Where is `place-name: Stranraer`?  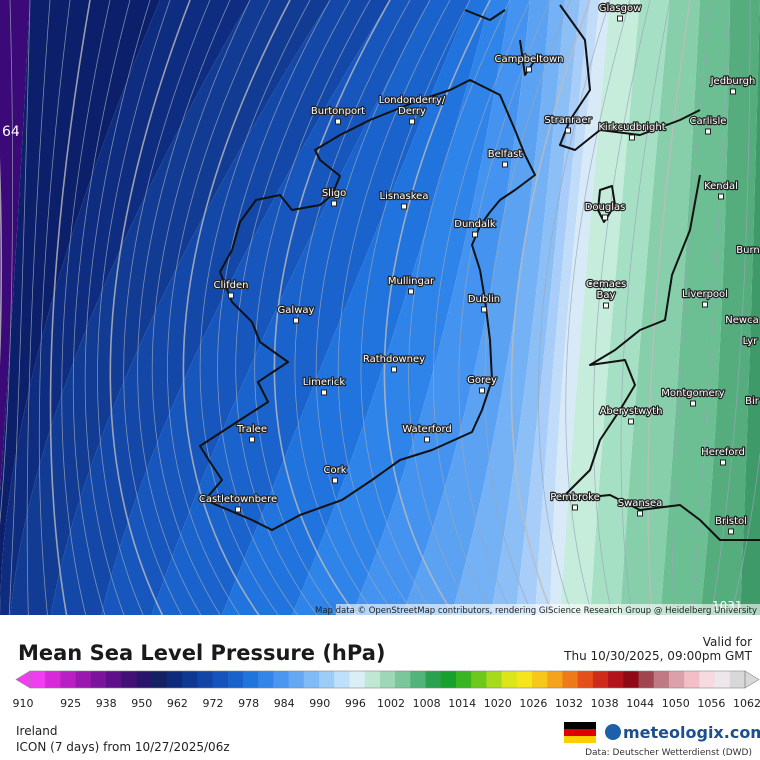 place-name: Stranraer is located at coordinates (568, 120).